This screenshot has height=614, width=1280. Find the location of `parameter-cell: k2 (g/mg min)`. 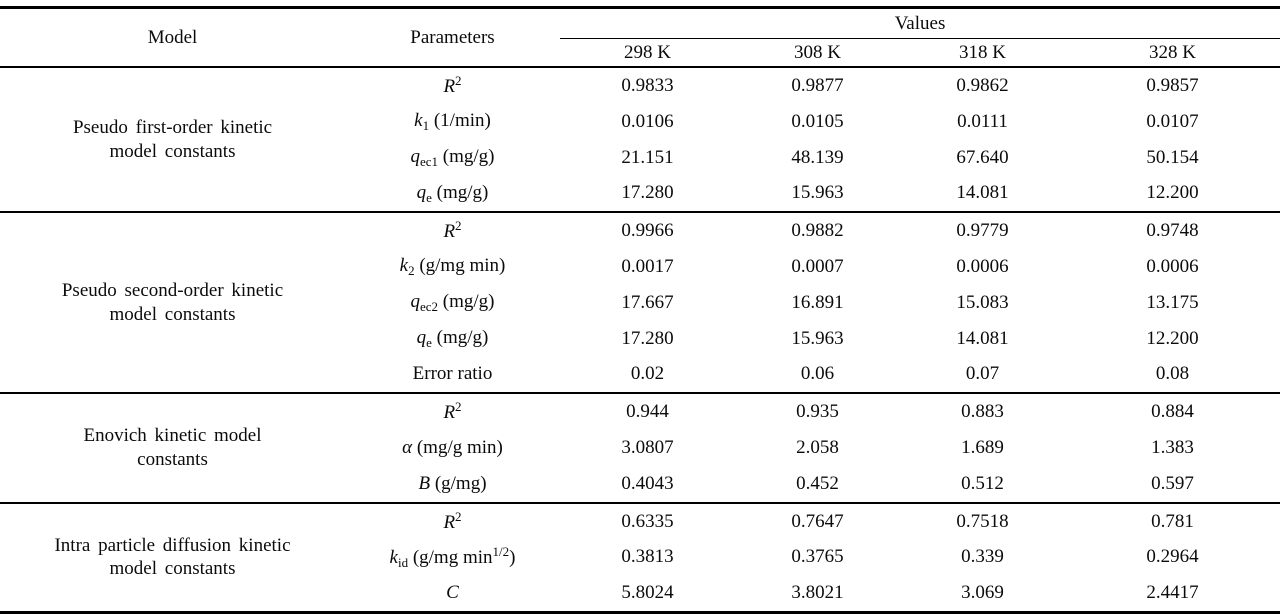

parameter-cell: k2 (g/mg min) is located at coordinates (452, 267).